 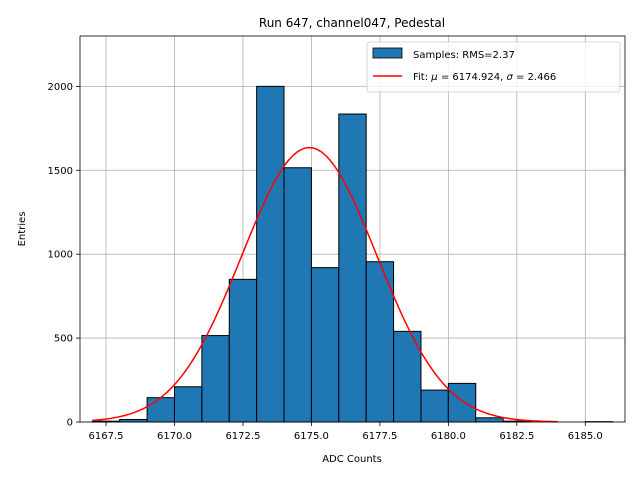 What do you see at coordinates (22, 229) in the screenshot?
I see `y-axis-label: Entries` at bounding box center [22, 229].